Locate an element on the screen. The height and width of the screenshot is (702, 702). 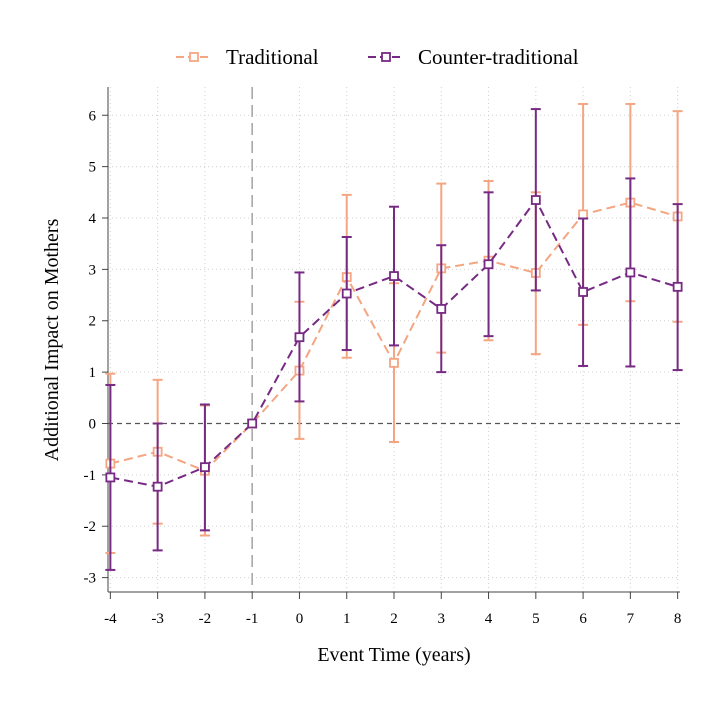
legend: Traditional Counter-traditional is located at coordinates (377, 57).